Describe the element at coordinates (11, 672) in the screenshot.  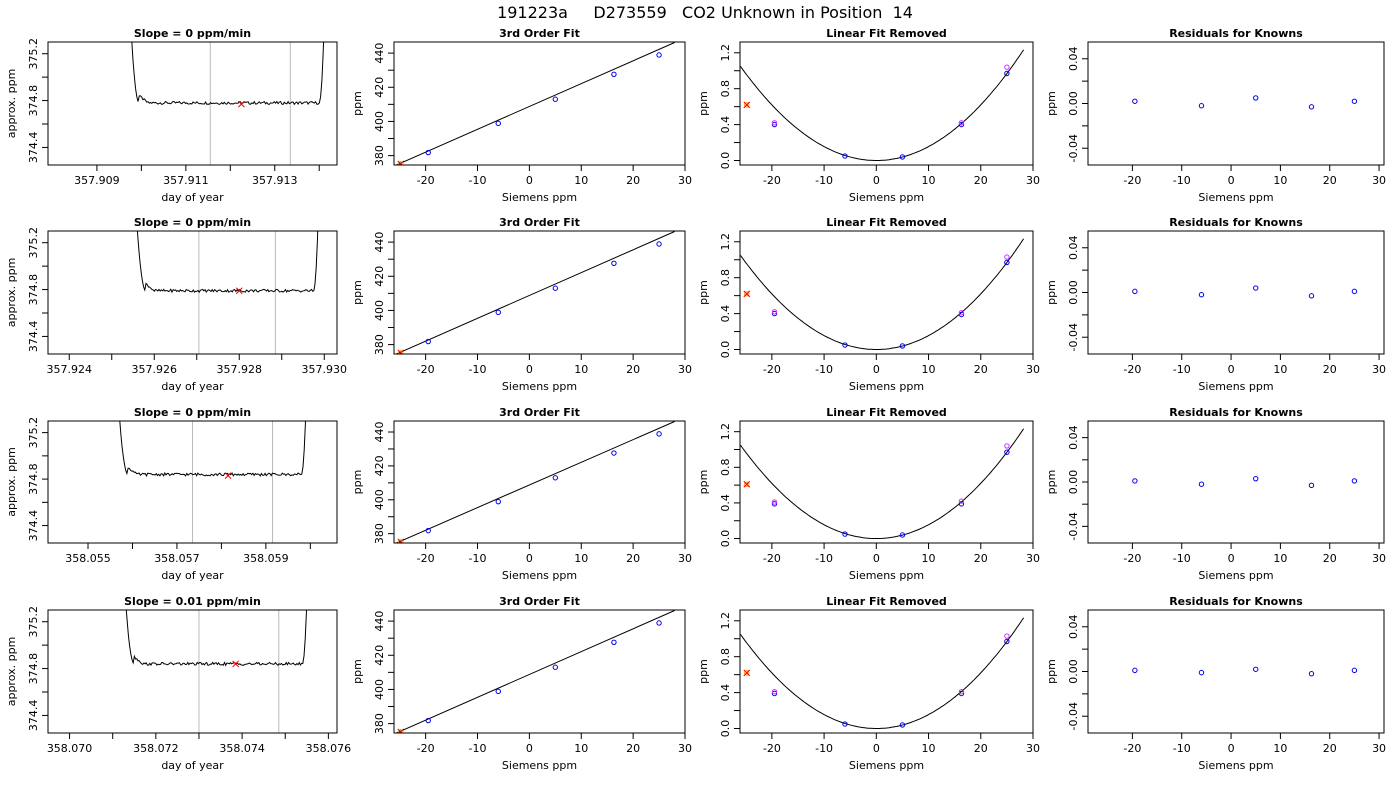
I see `y-axis-label: approx. ppm` at that location.